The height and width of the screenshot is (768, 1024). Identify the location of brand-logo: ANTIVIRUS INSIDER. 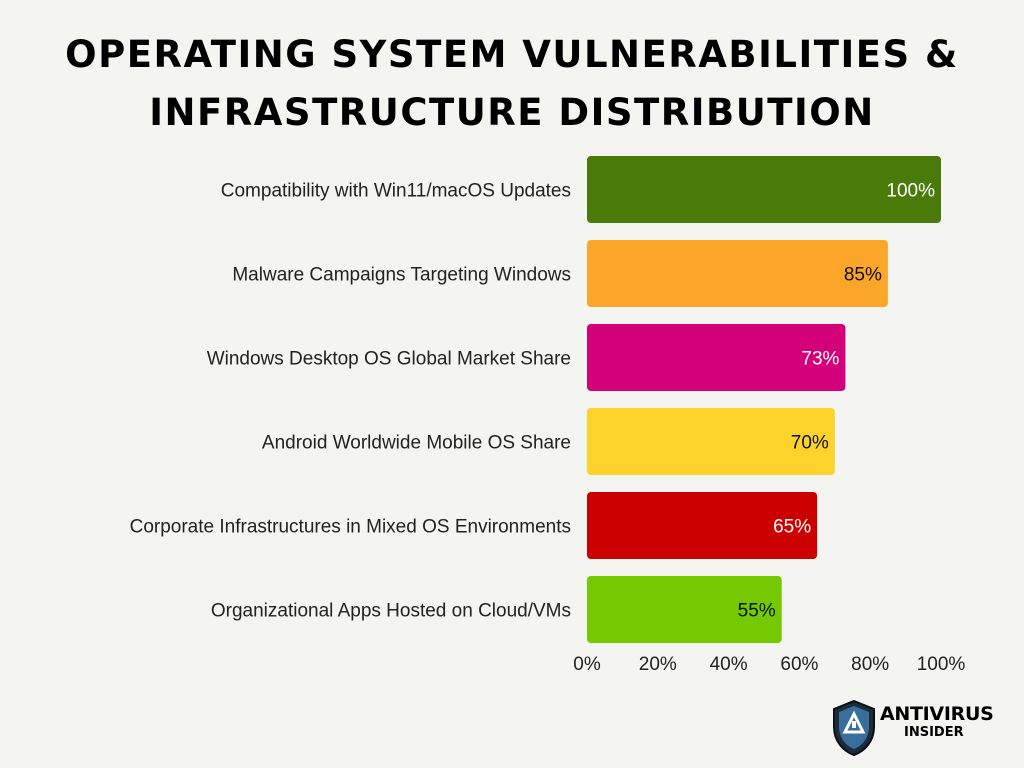
(913, 728).